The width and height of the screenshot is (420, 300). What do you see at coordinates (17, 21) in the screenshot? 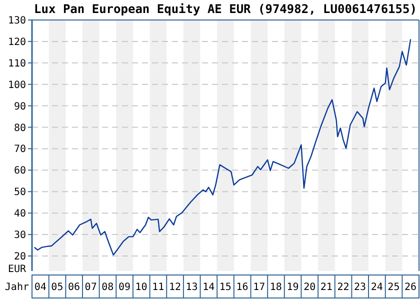
I see `y-tick-label: 130` at bounding box center [17, 21].